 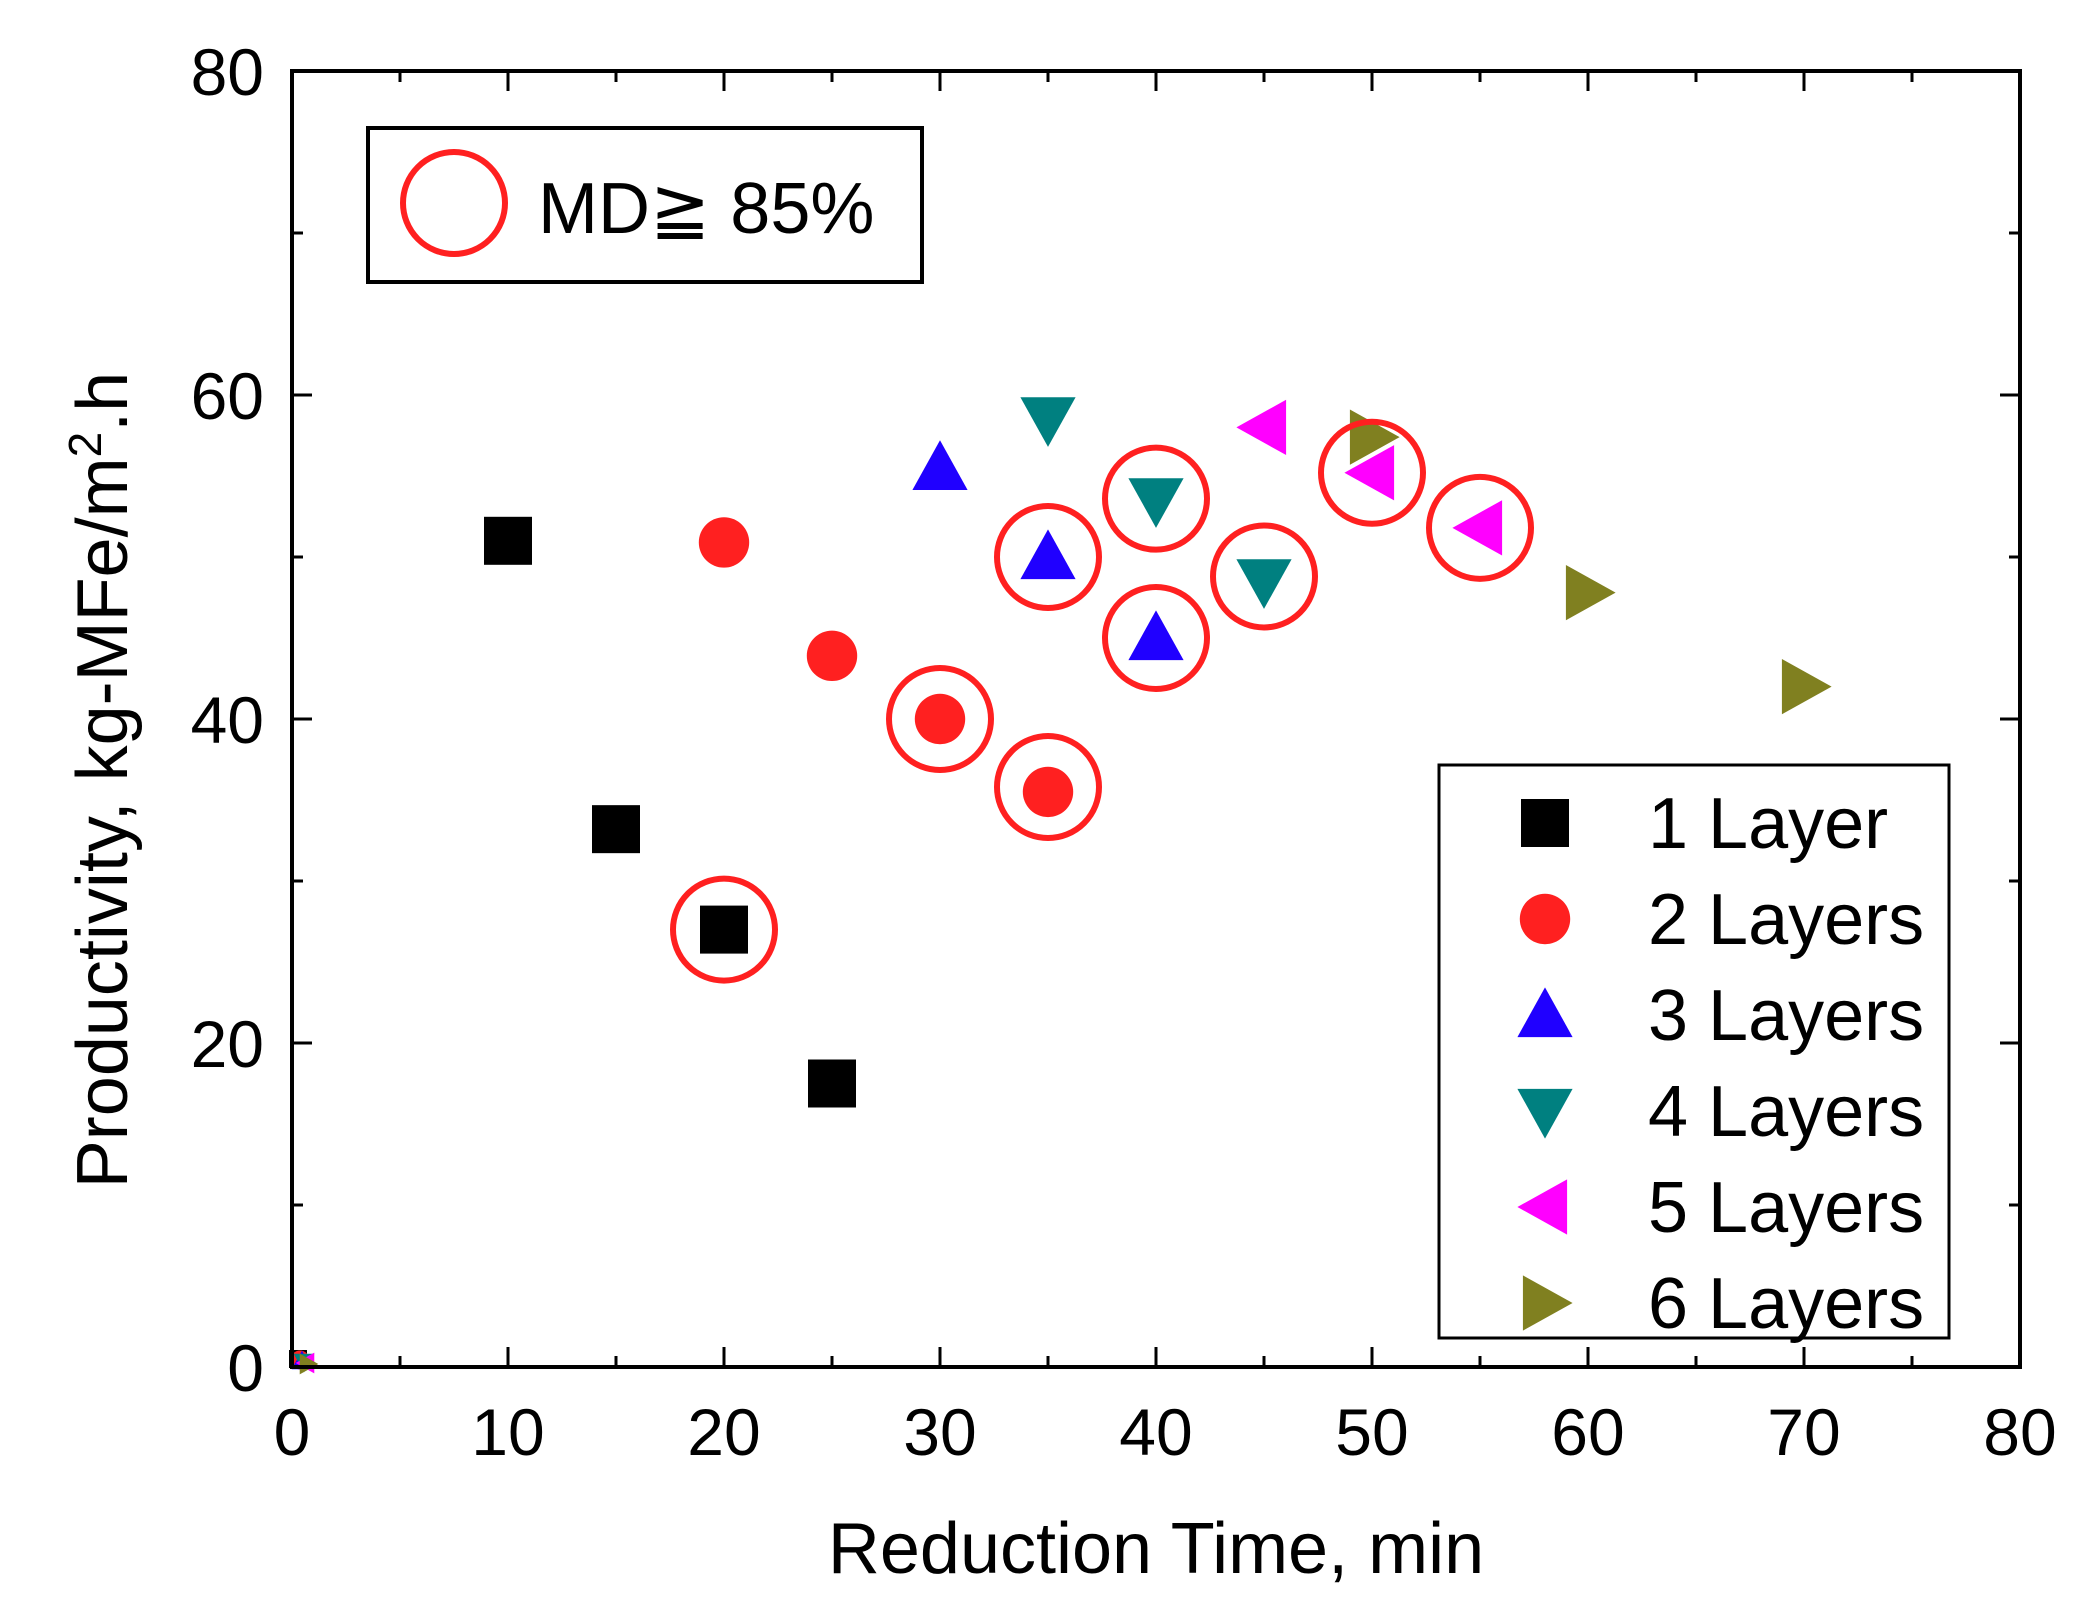 What do you see at coordinates (1786, 920) in the screenshot?
I see `legend-label: 2 Layers` at bounding box center [1786, 920].